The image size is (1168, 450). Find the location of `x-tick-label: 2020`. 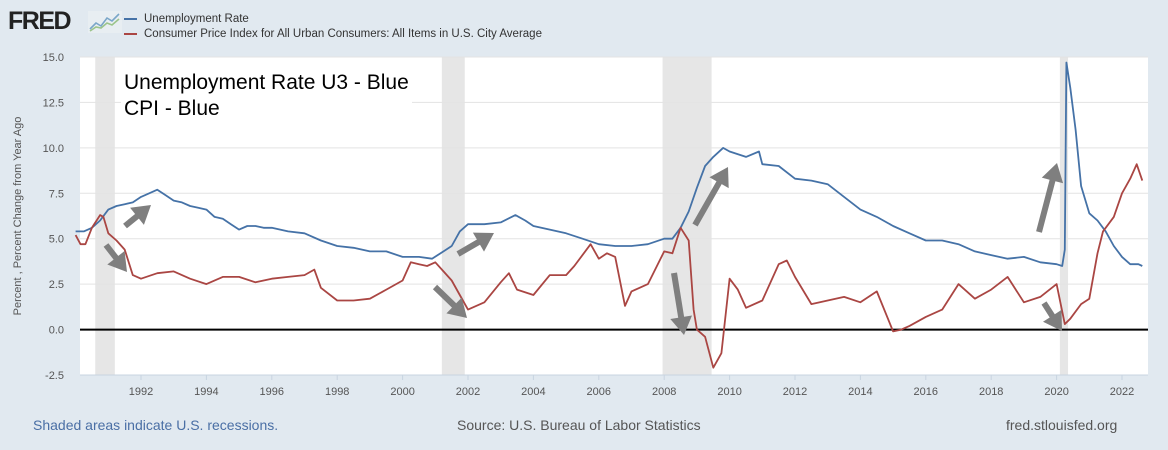

x-tick-label: 2020 is located at coordinates (1056, 392).